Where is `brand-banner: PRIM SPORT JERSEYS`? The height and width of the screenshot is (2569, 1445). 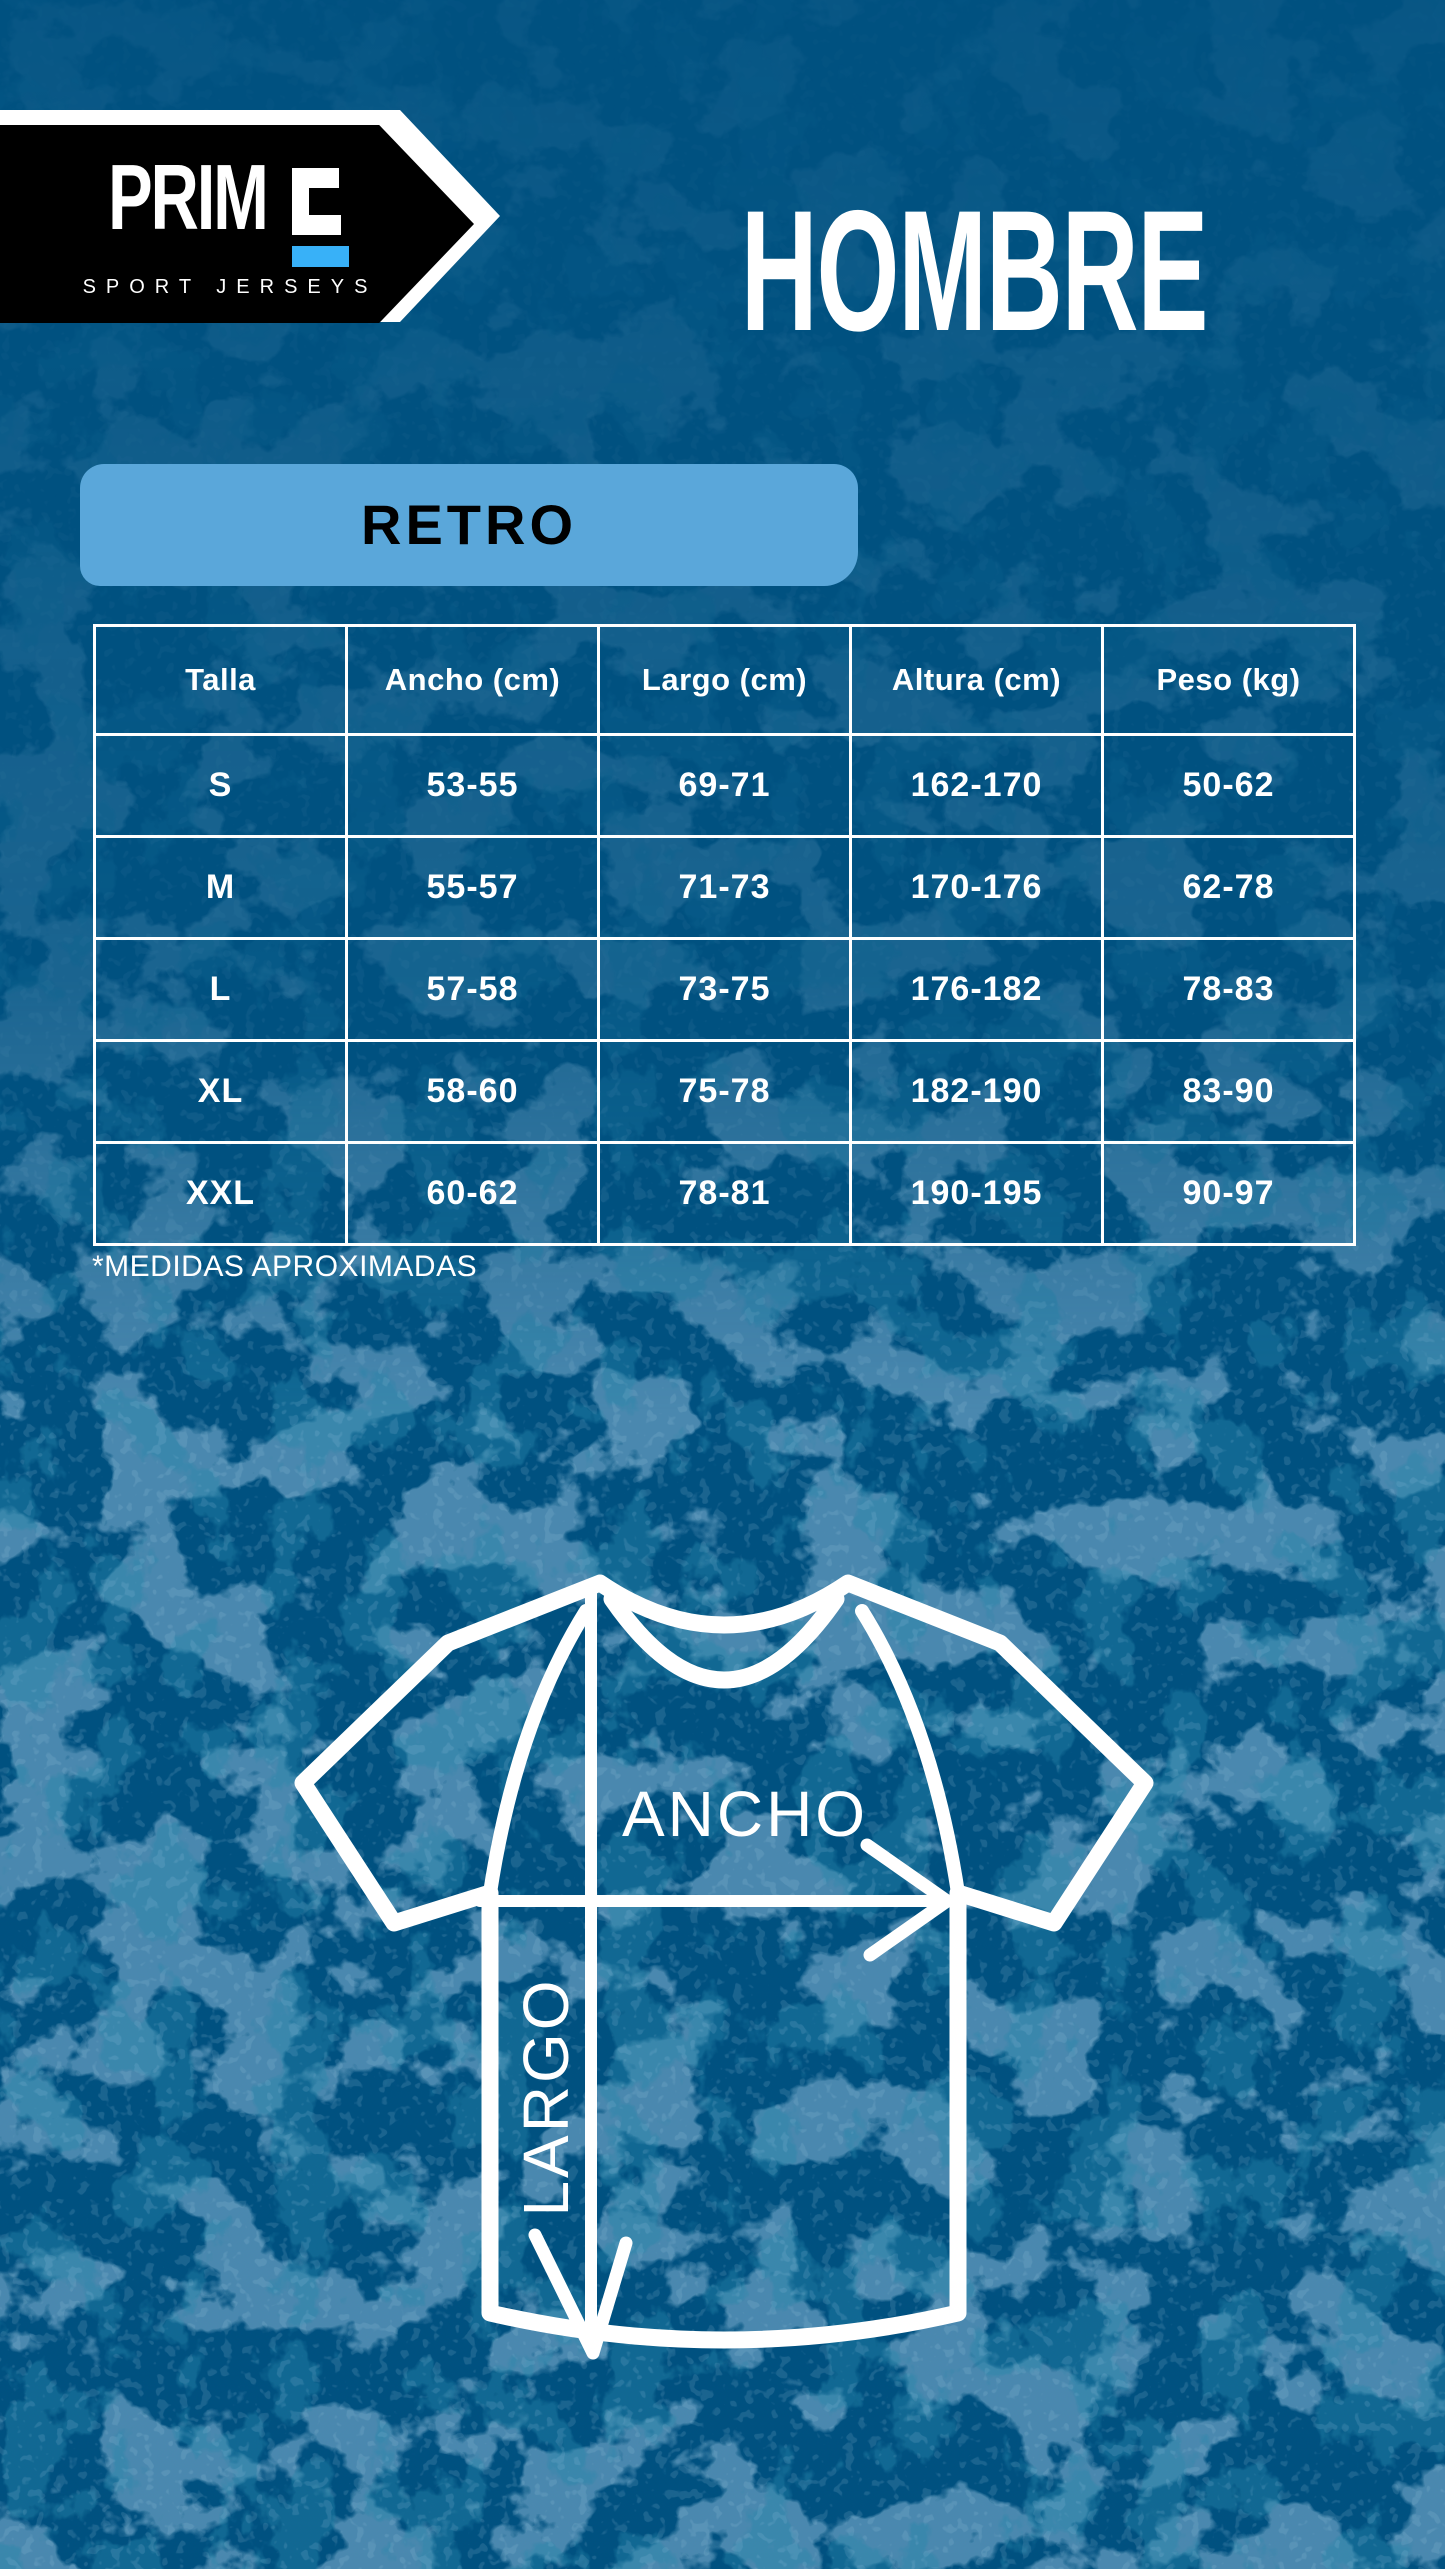
brand-banner: PRIM SPORT JERSEYS is located at coordinates (250, 216).